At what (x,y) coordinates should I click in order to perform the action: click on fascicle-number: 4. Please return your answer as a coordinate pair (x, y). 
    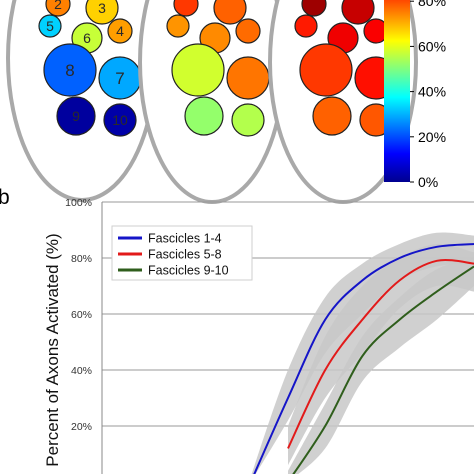
    Looking at the image, I should click on (120, 31).